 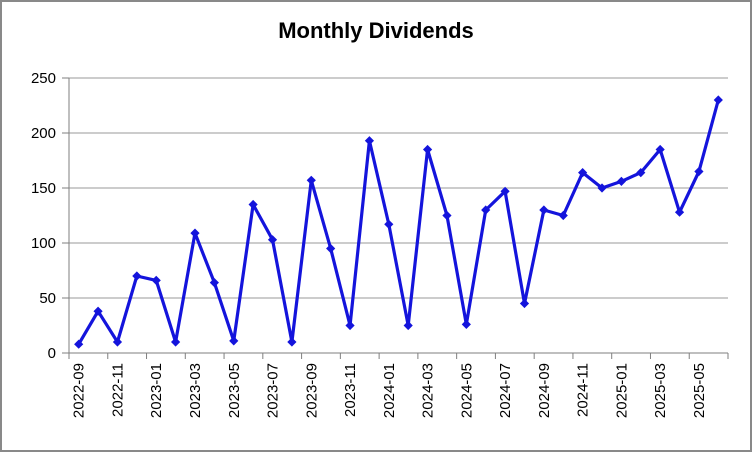 I want to click on y-tick-label: 150, so click(x=43, y=188).